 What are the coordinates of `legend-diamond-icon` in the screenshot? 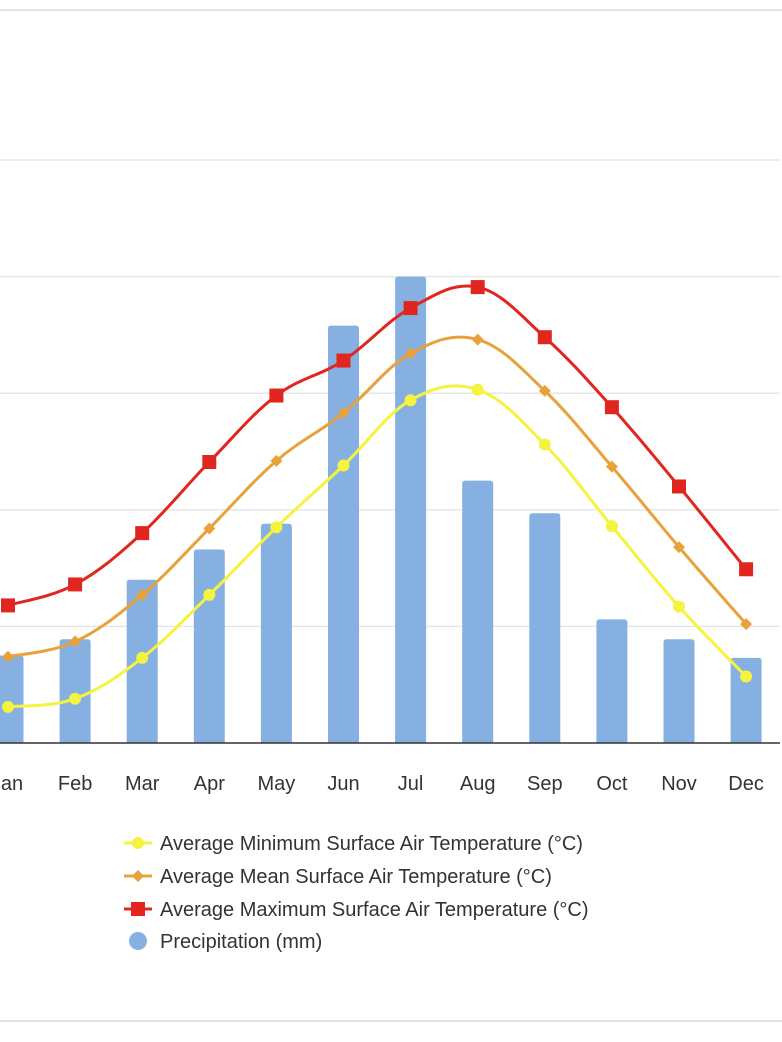 It's located at (138, 876).